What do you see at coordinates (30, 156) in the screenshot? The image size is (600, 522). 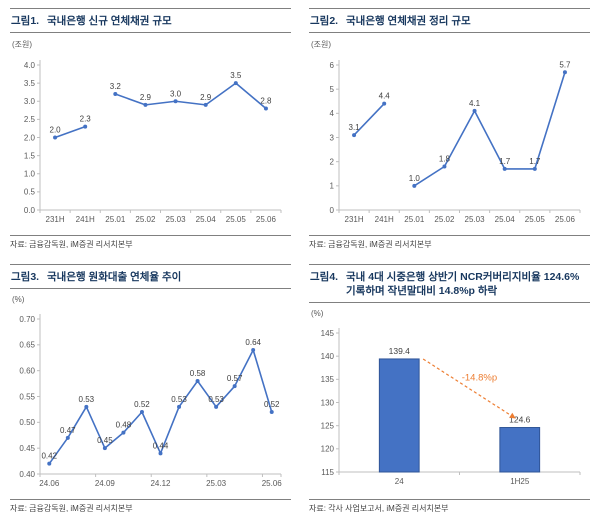 I see `svg-text: 1.5` at bounding box center [30, 156].